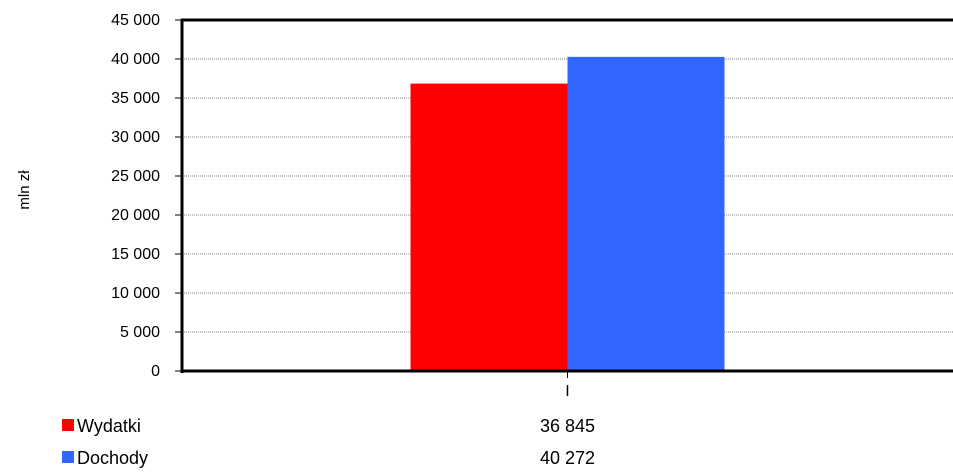 The image size is (953, 472). I want to click on data-table-value: 36 845, so click(567, 426).